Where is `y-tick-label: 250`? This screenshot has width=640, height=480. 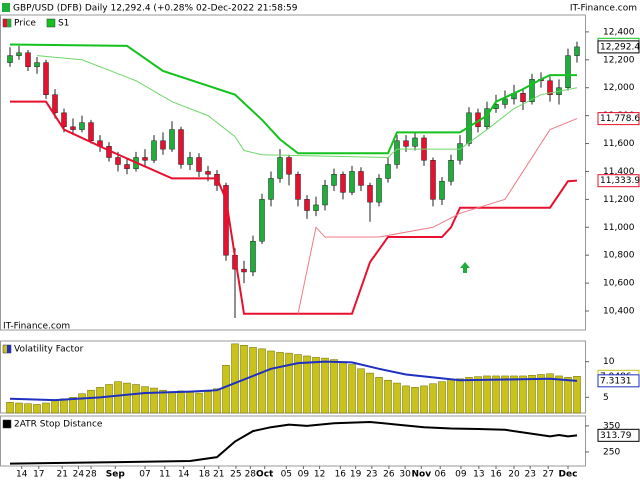 y-tick-label: 250 is located at coordinates (611, 452).